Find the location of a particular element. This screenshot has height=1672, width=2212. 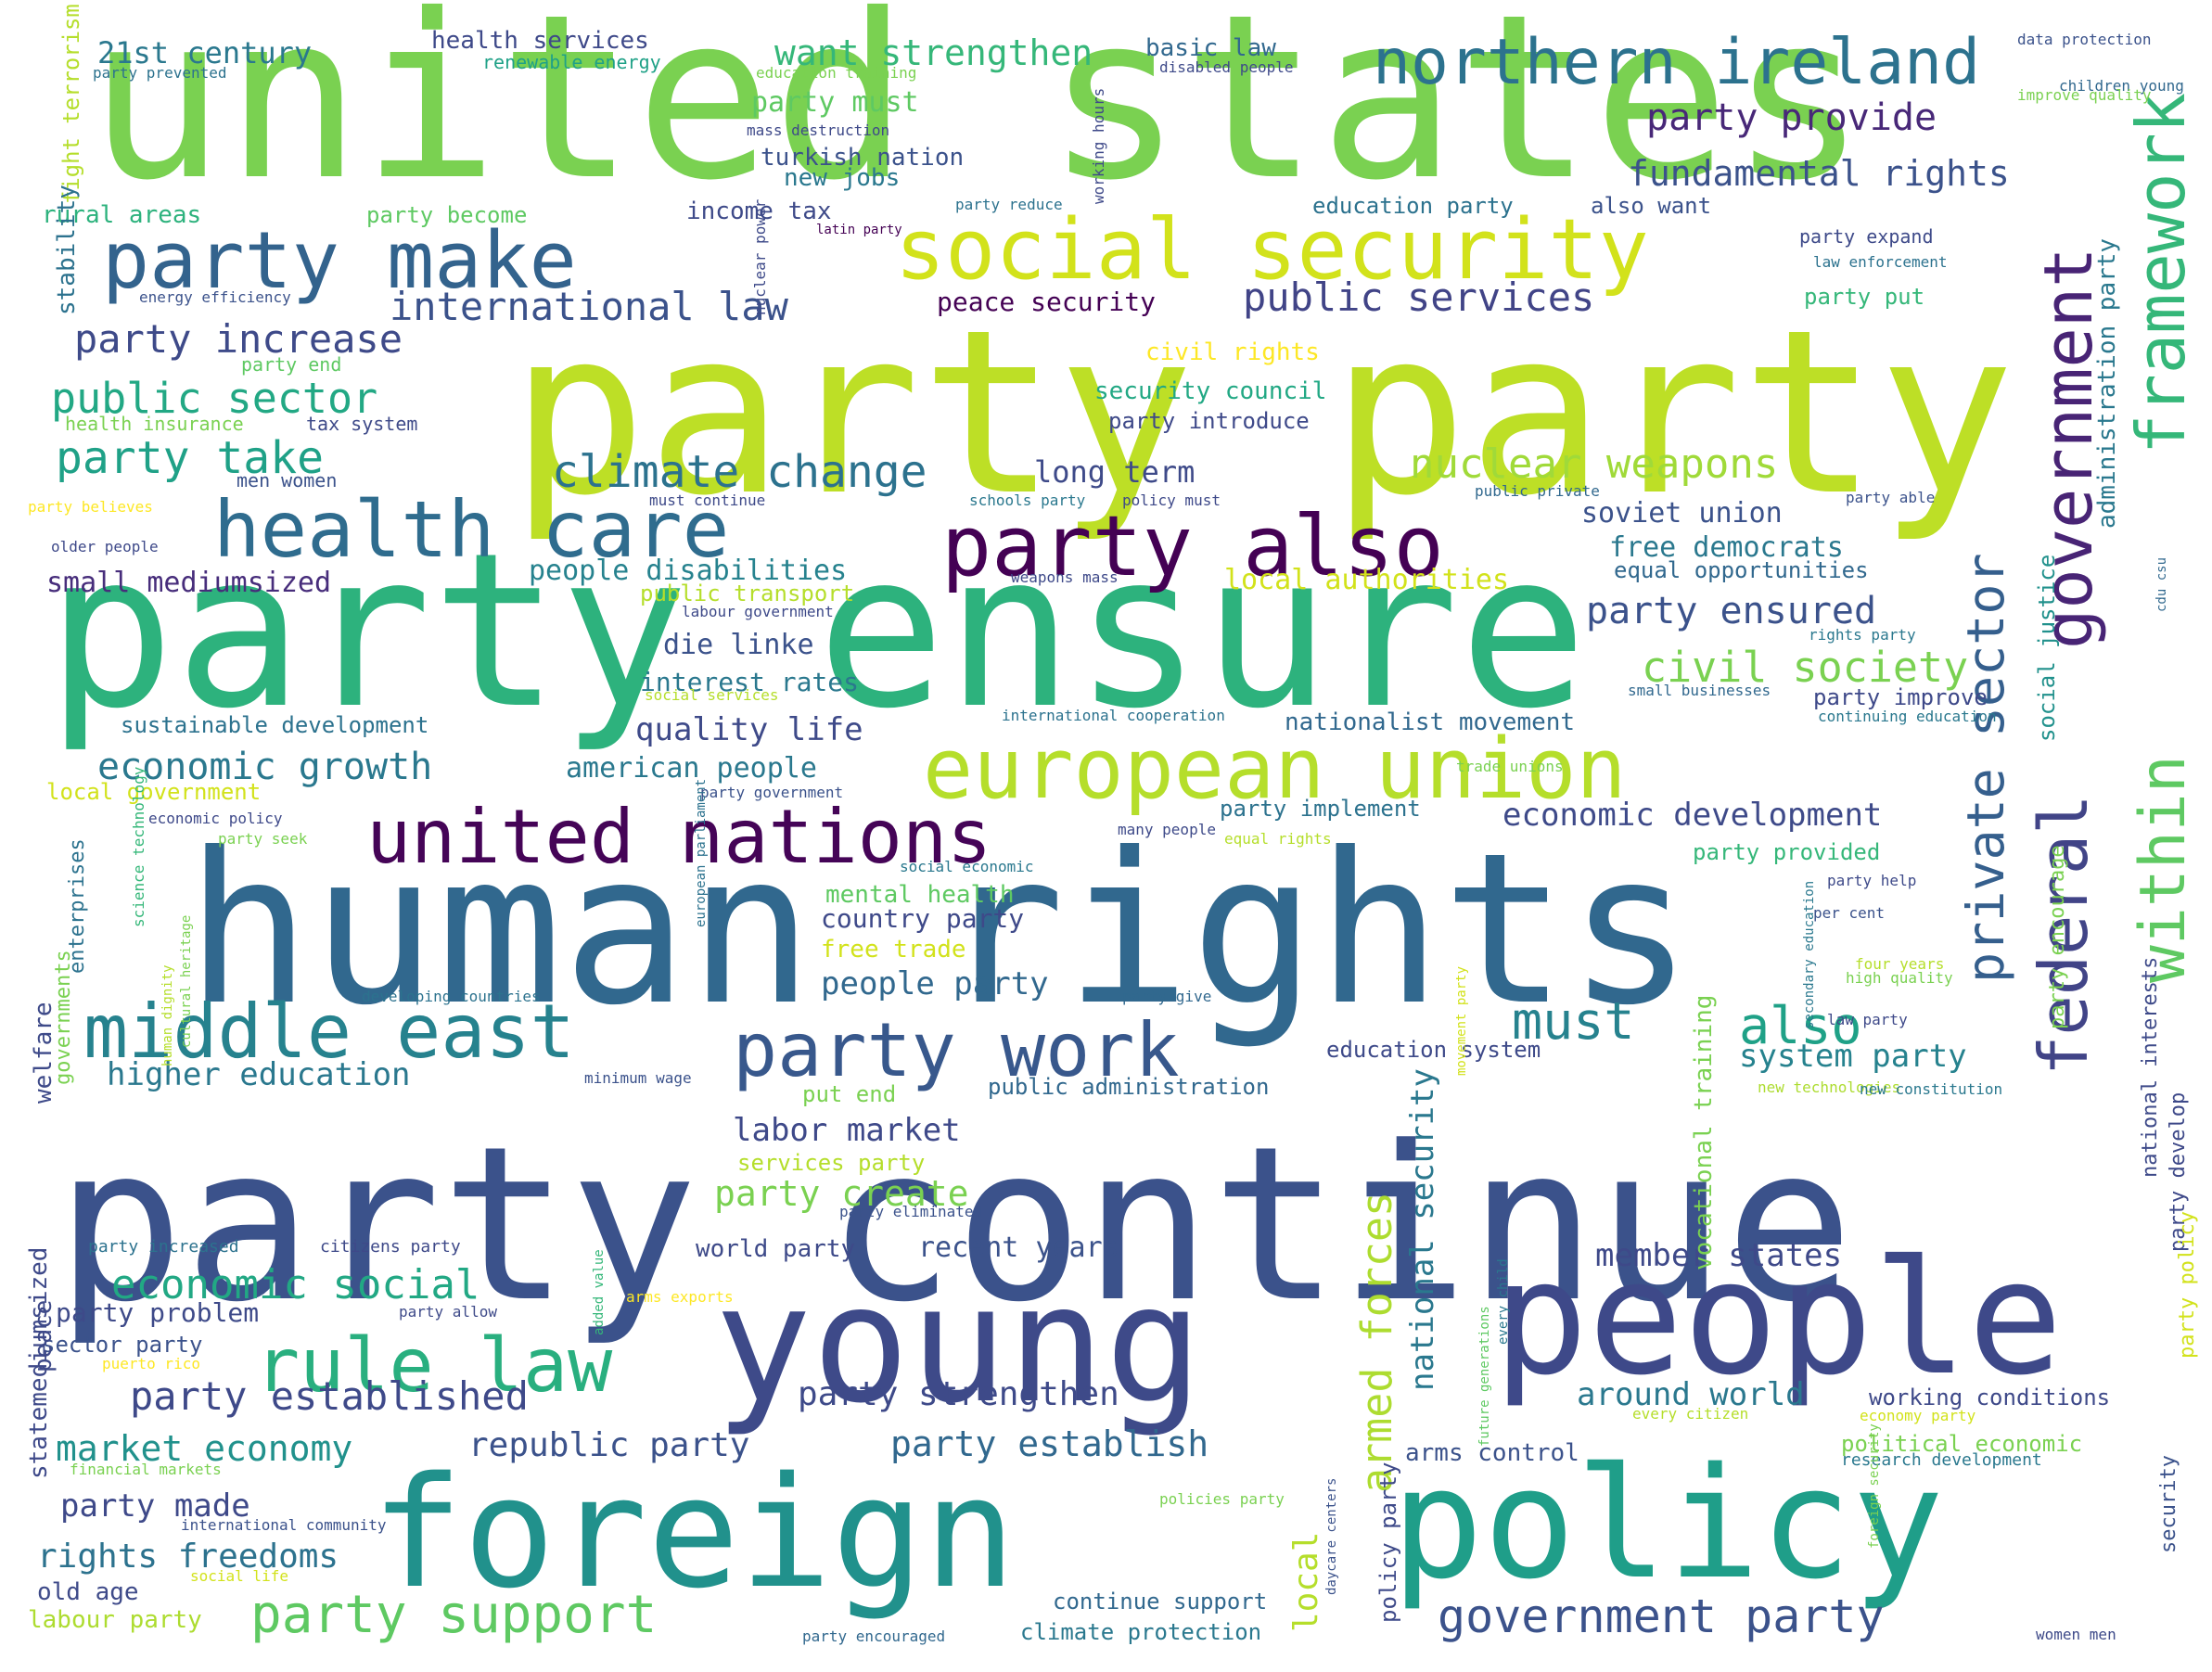

word-movement-party: movement party is located at coordinates (1461, 1021).